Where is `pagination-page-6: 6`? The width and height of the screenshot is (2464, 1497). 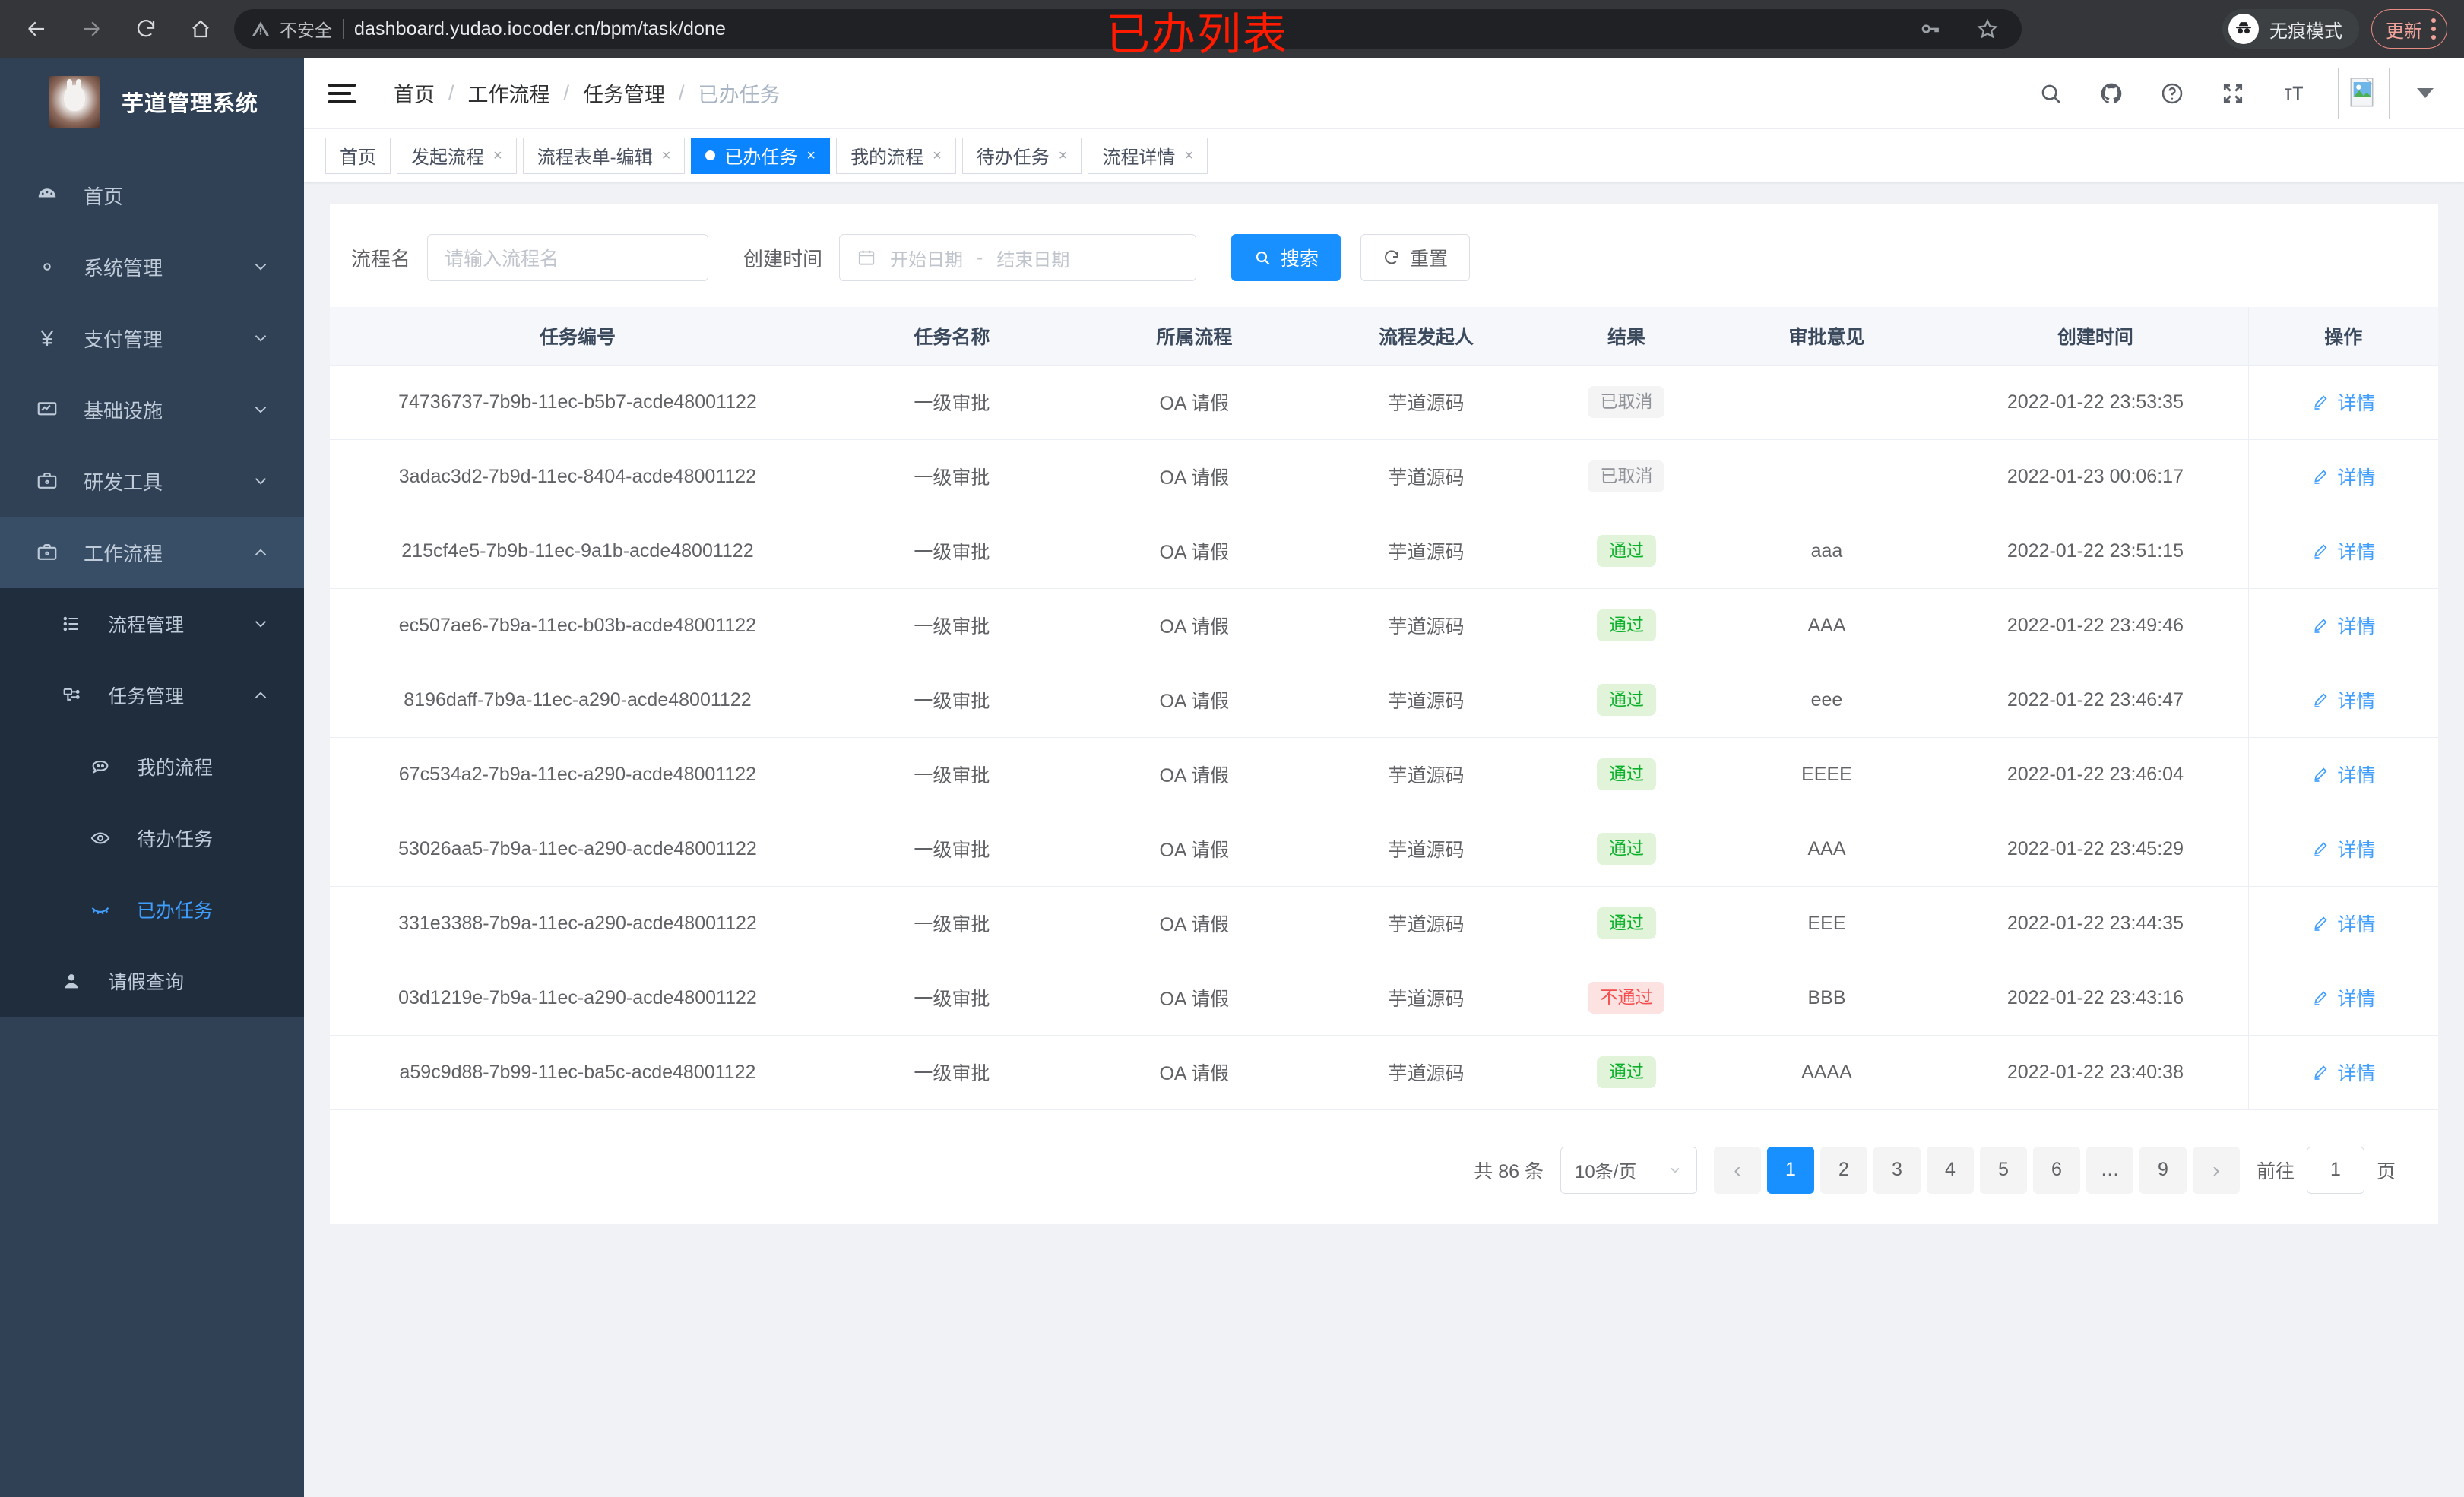
pagination-page-6: 6 is located at coordinates (2056, 1170).